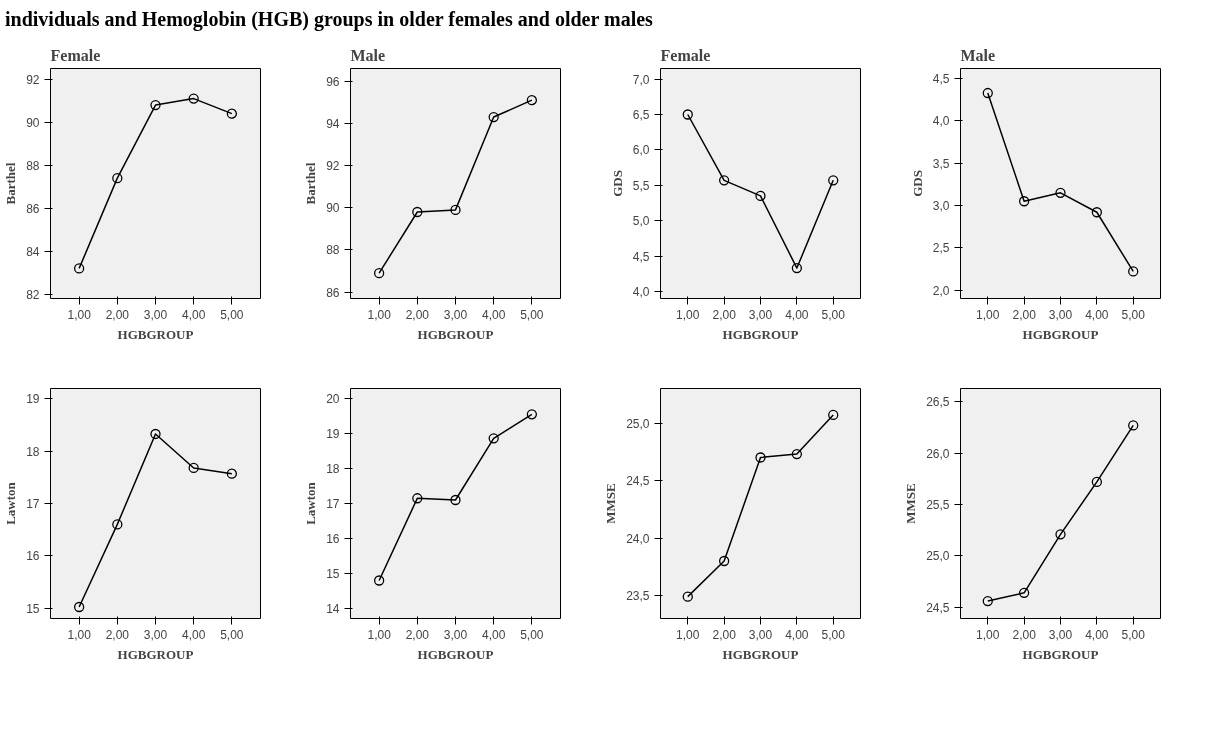  Describe the element at coordinates (333, 81) in the screenshot. I see `y-tick-label: 96` at that location.